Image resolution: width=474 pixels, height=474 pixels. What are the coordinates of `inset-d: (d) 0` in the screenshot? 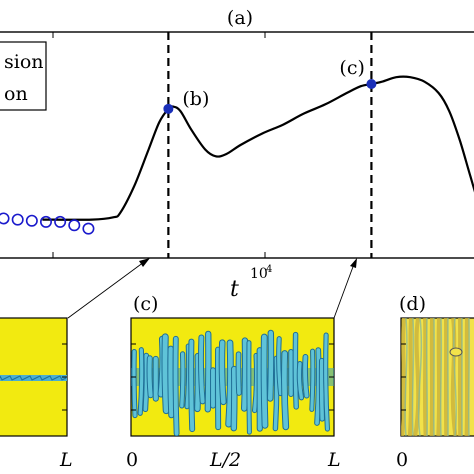 It's located at (435, 382).